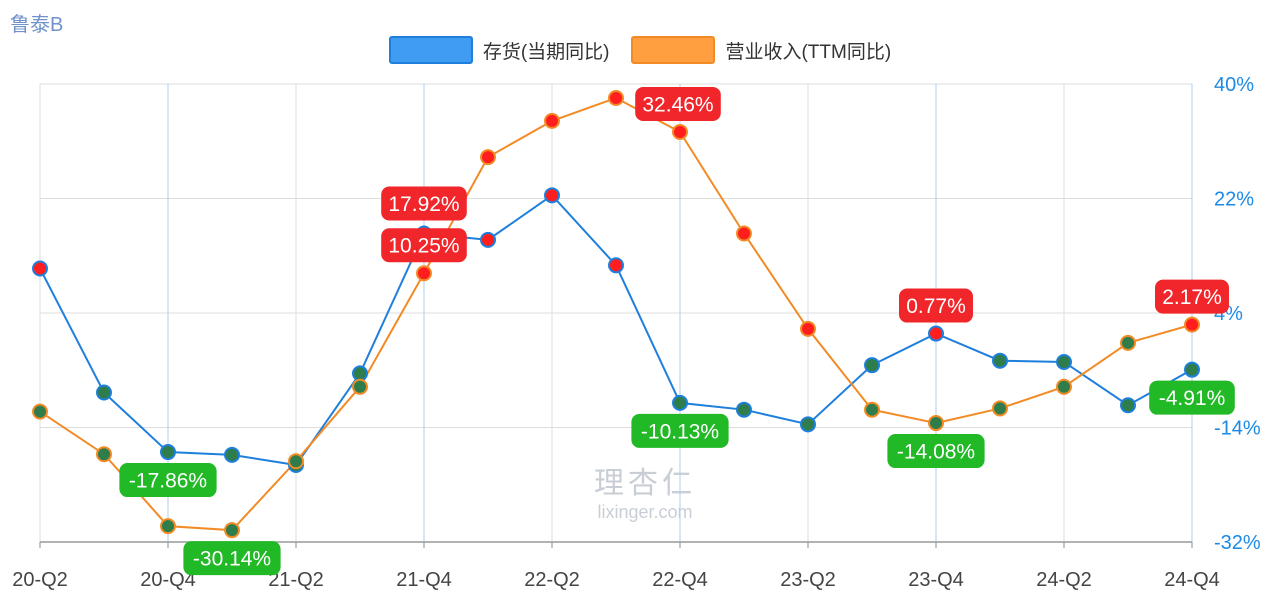  I want to click on data-label-text: 2.17%, so click(1192, 297).